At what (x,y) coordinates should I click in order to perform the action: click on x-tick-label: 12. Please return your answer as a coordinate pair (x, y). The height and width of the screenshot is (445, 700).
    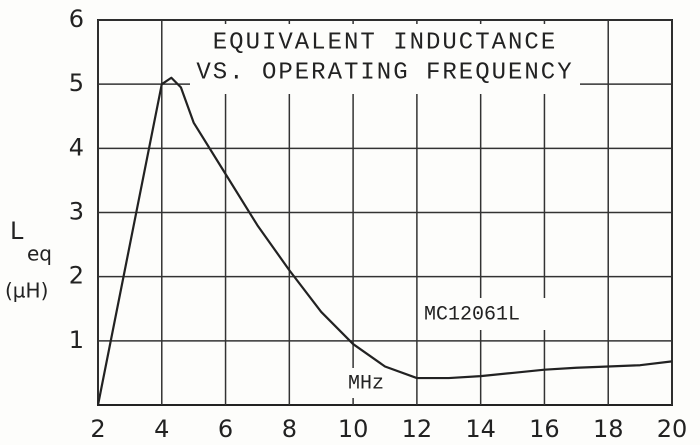
    Looking at the image, I should click on (417, 429).